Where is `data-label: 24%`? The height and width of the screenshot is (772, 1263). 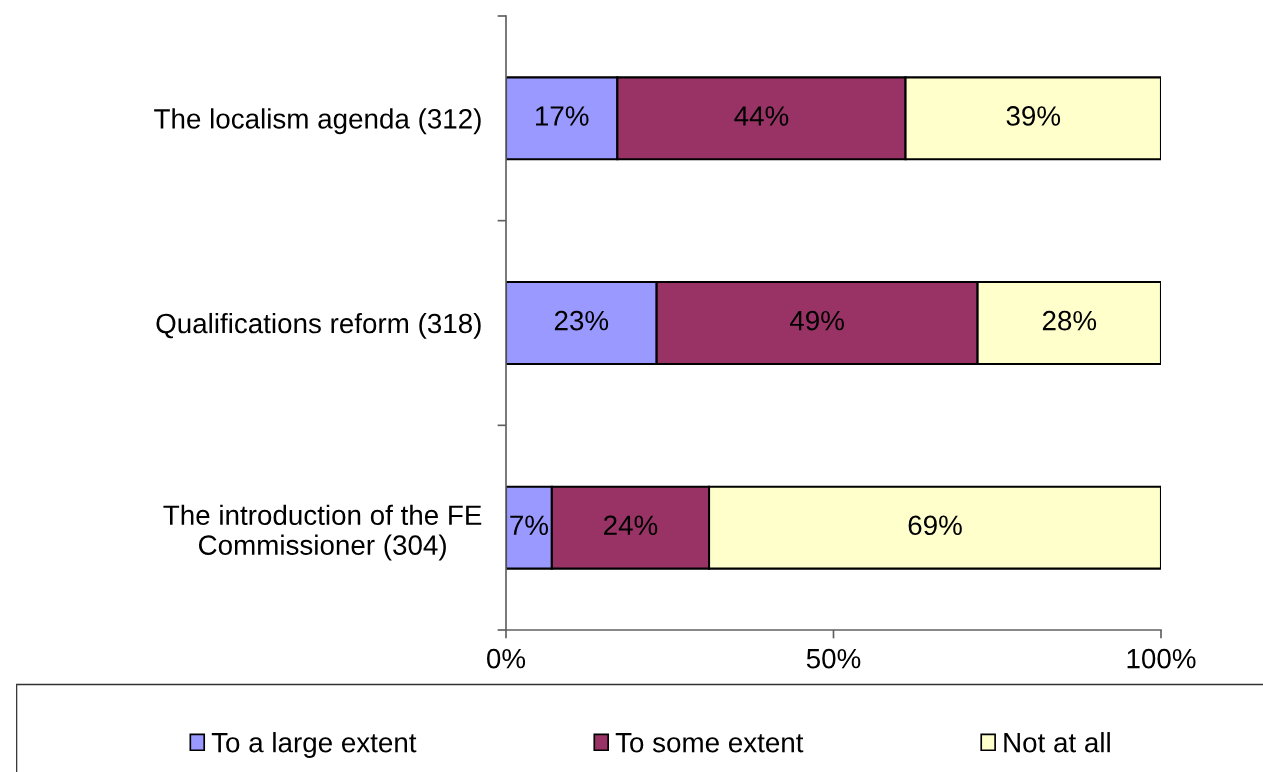
data-label: 24% is located at coordinates (631, 525).